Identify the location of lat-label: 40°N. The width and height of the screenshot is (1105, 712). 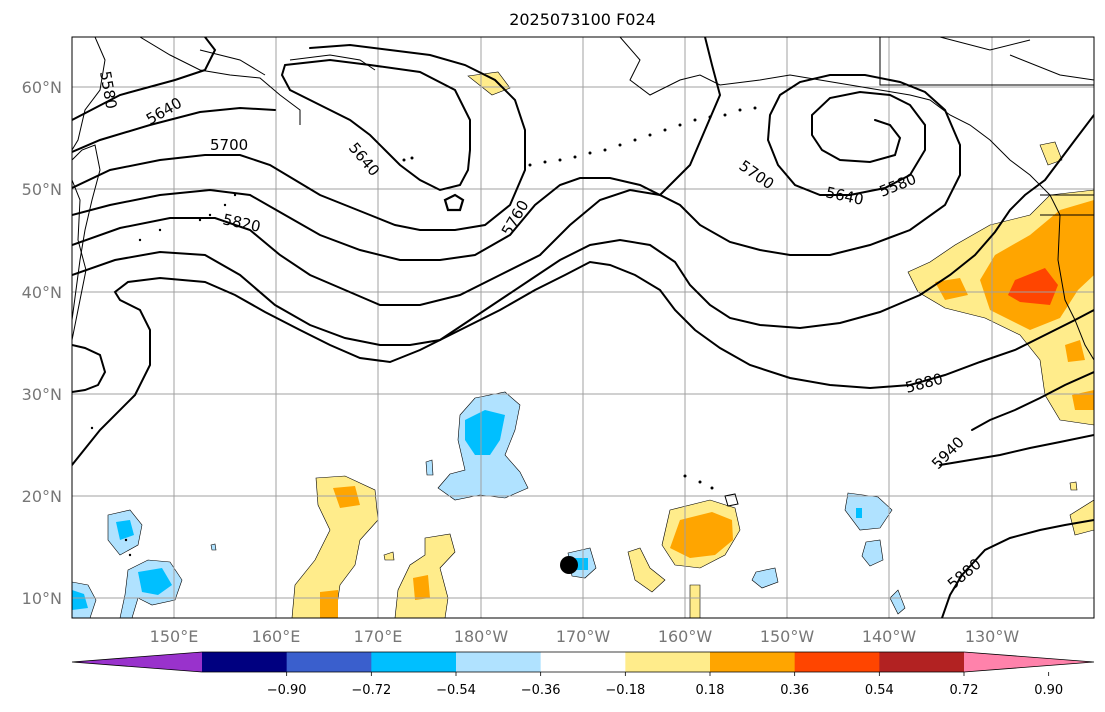
(42, 292).